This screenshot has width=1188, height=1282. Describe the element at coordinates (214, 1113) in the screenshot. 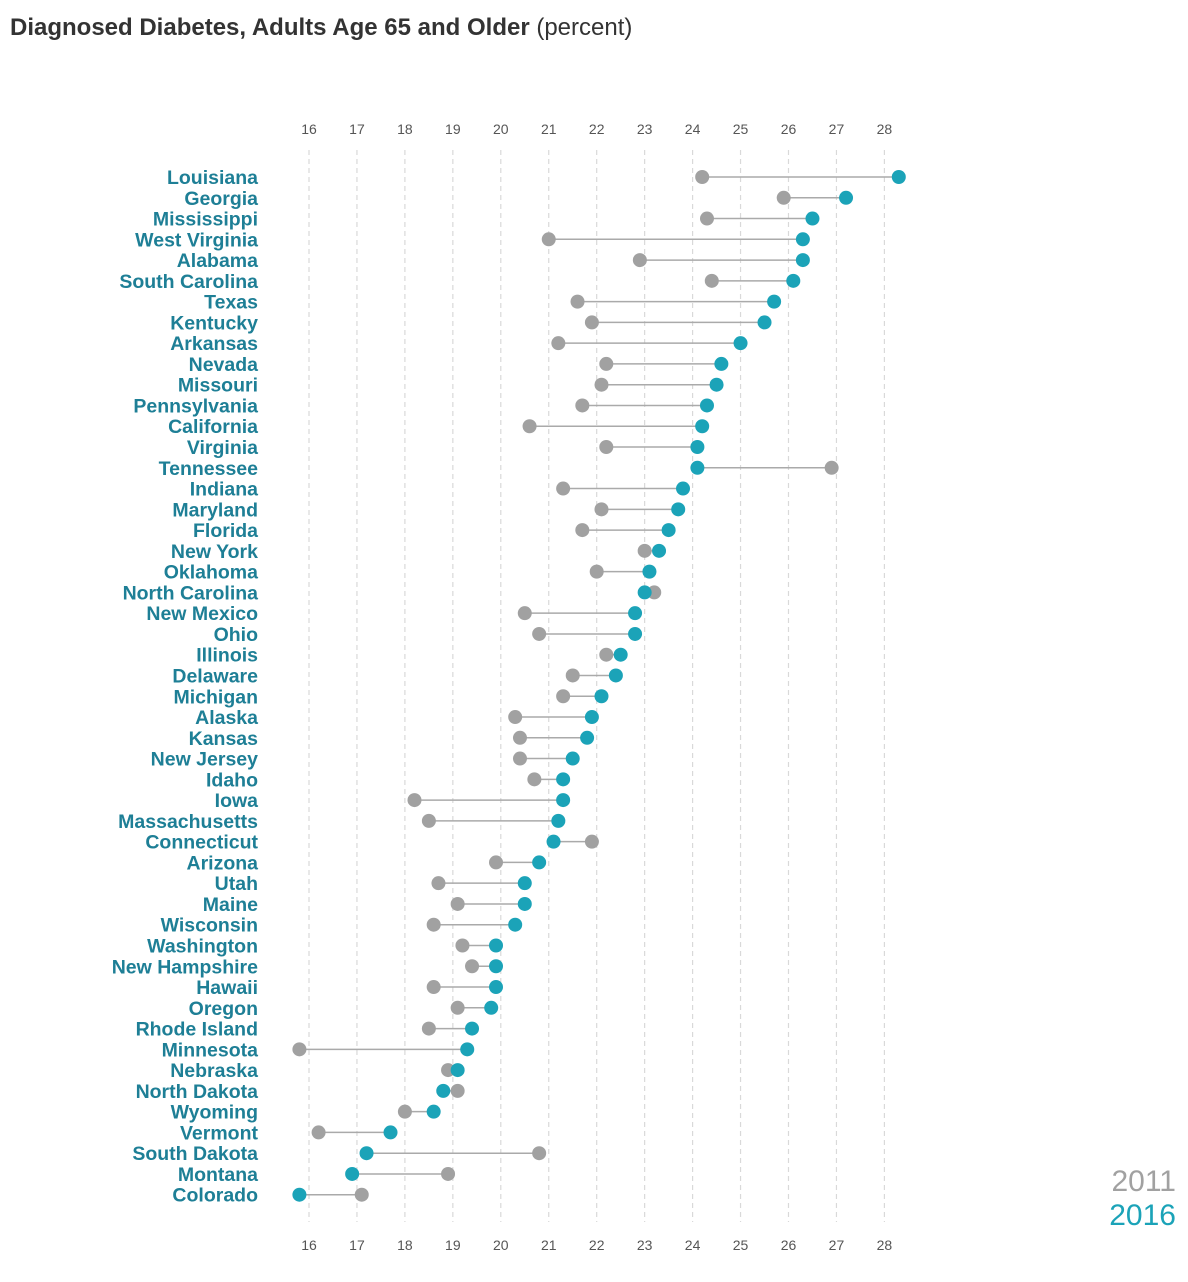

I see `state-label: Wyoming` at that location.